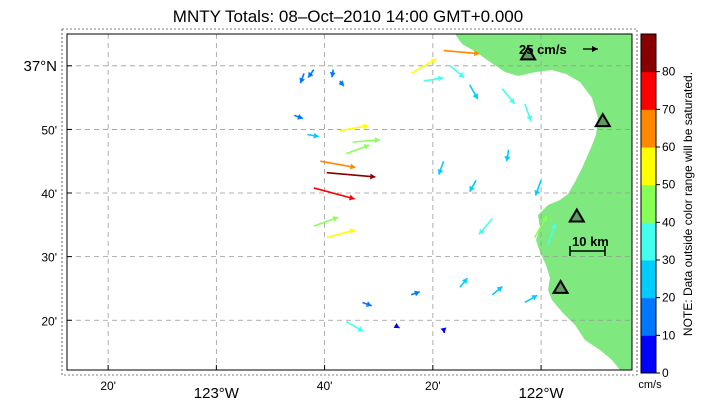  I want to click on scale-bar, so click(587, 251).